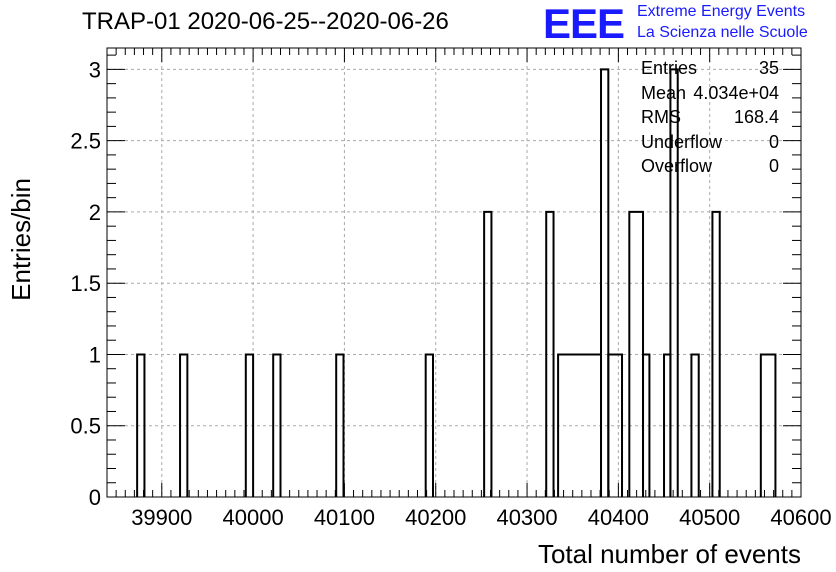 This screenshot has width=836, height=572. Describe the element at coordinates (722, 32) in the screenshot. I see `logo-caption-line2: La Scienza nelle Scuole` at that location.